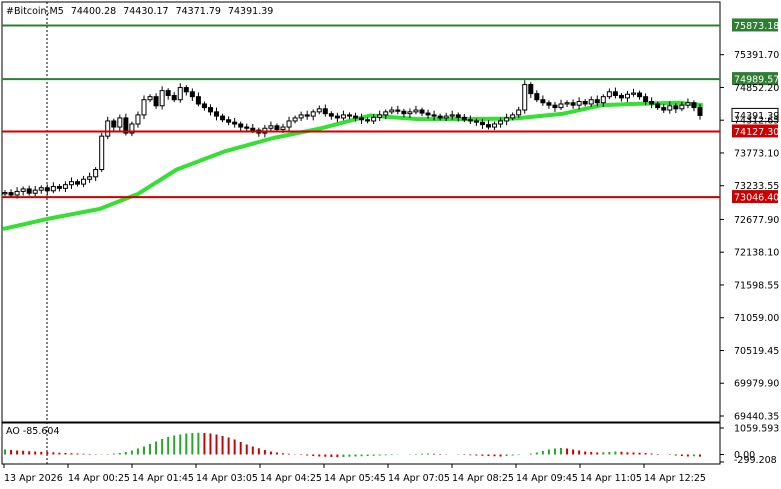 This screenshot has height=489, width=781. What do you see at coordinates (391, 445) in the screenshot?
I see `ao-histogram: 1059.593 0.00-299.208` at bounding box center [391, 445].